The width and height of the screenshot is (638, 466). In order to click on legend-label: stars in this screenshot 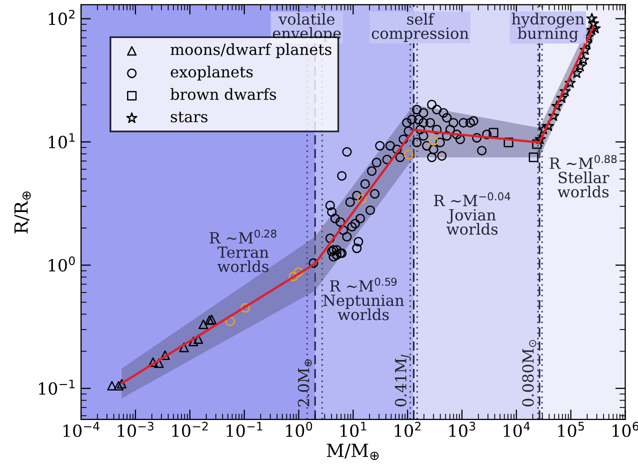, I will do `click(189, 117)`.